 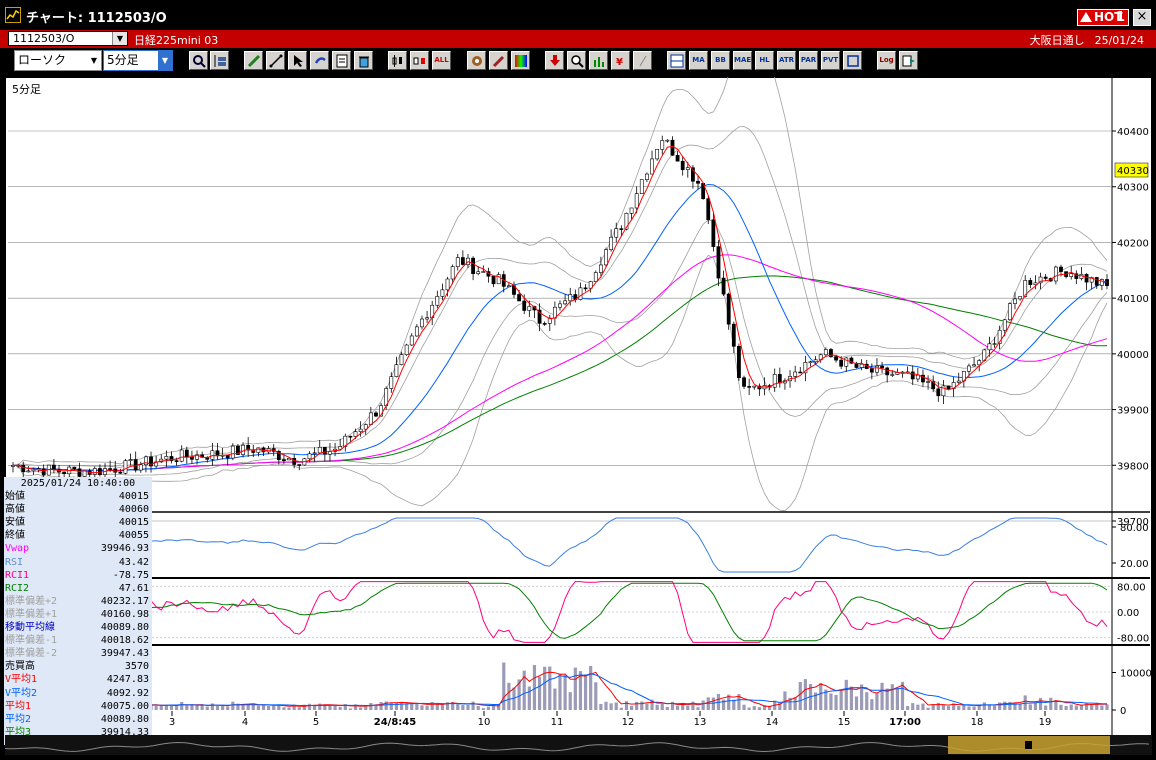 I want to click on info-row: 平均3 39914.33, so click(x=78, y=732).